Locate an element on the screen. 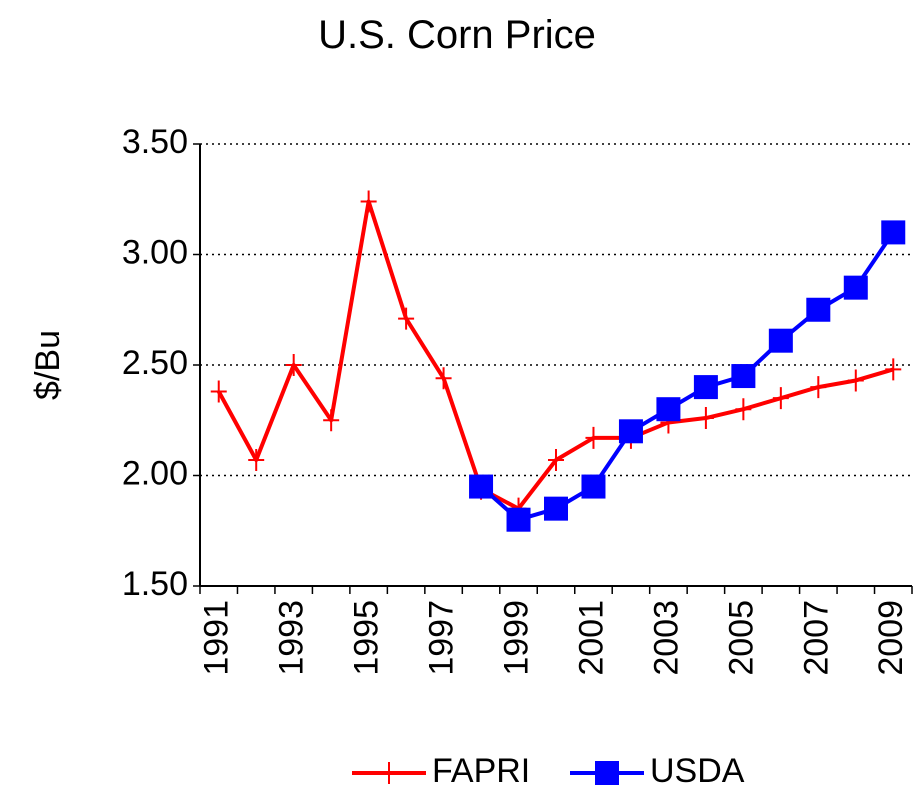 This screenshot has height=788, width=913. y-tick-label: 3.50 is located at coordinates (155, 142).